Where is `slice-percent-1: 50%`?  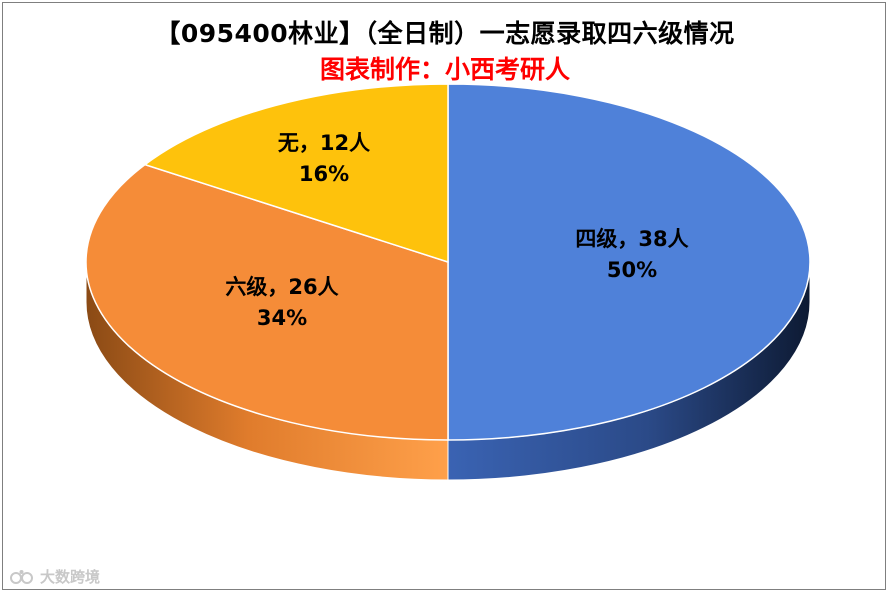
slice-percent-1: 50% is located at coordinates (632, 270).